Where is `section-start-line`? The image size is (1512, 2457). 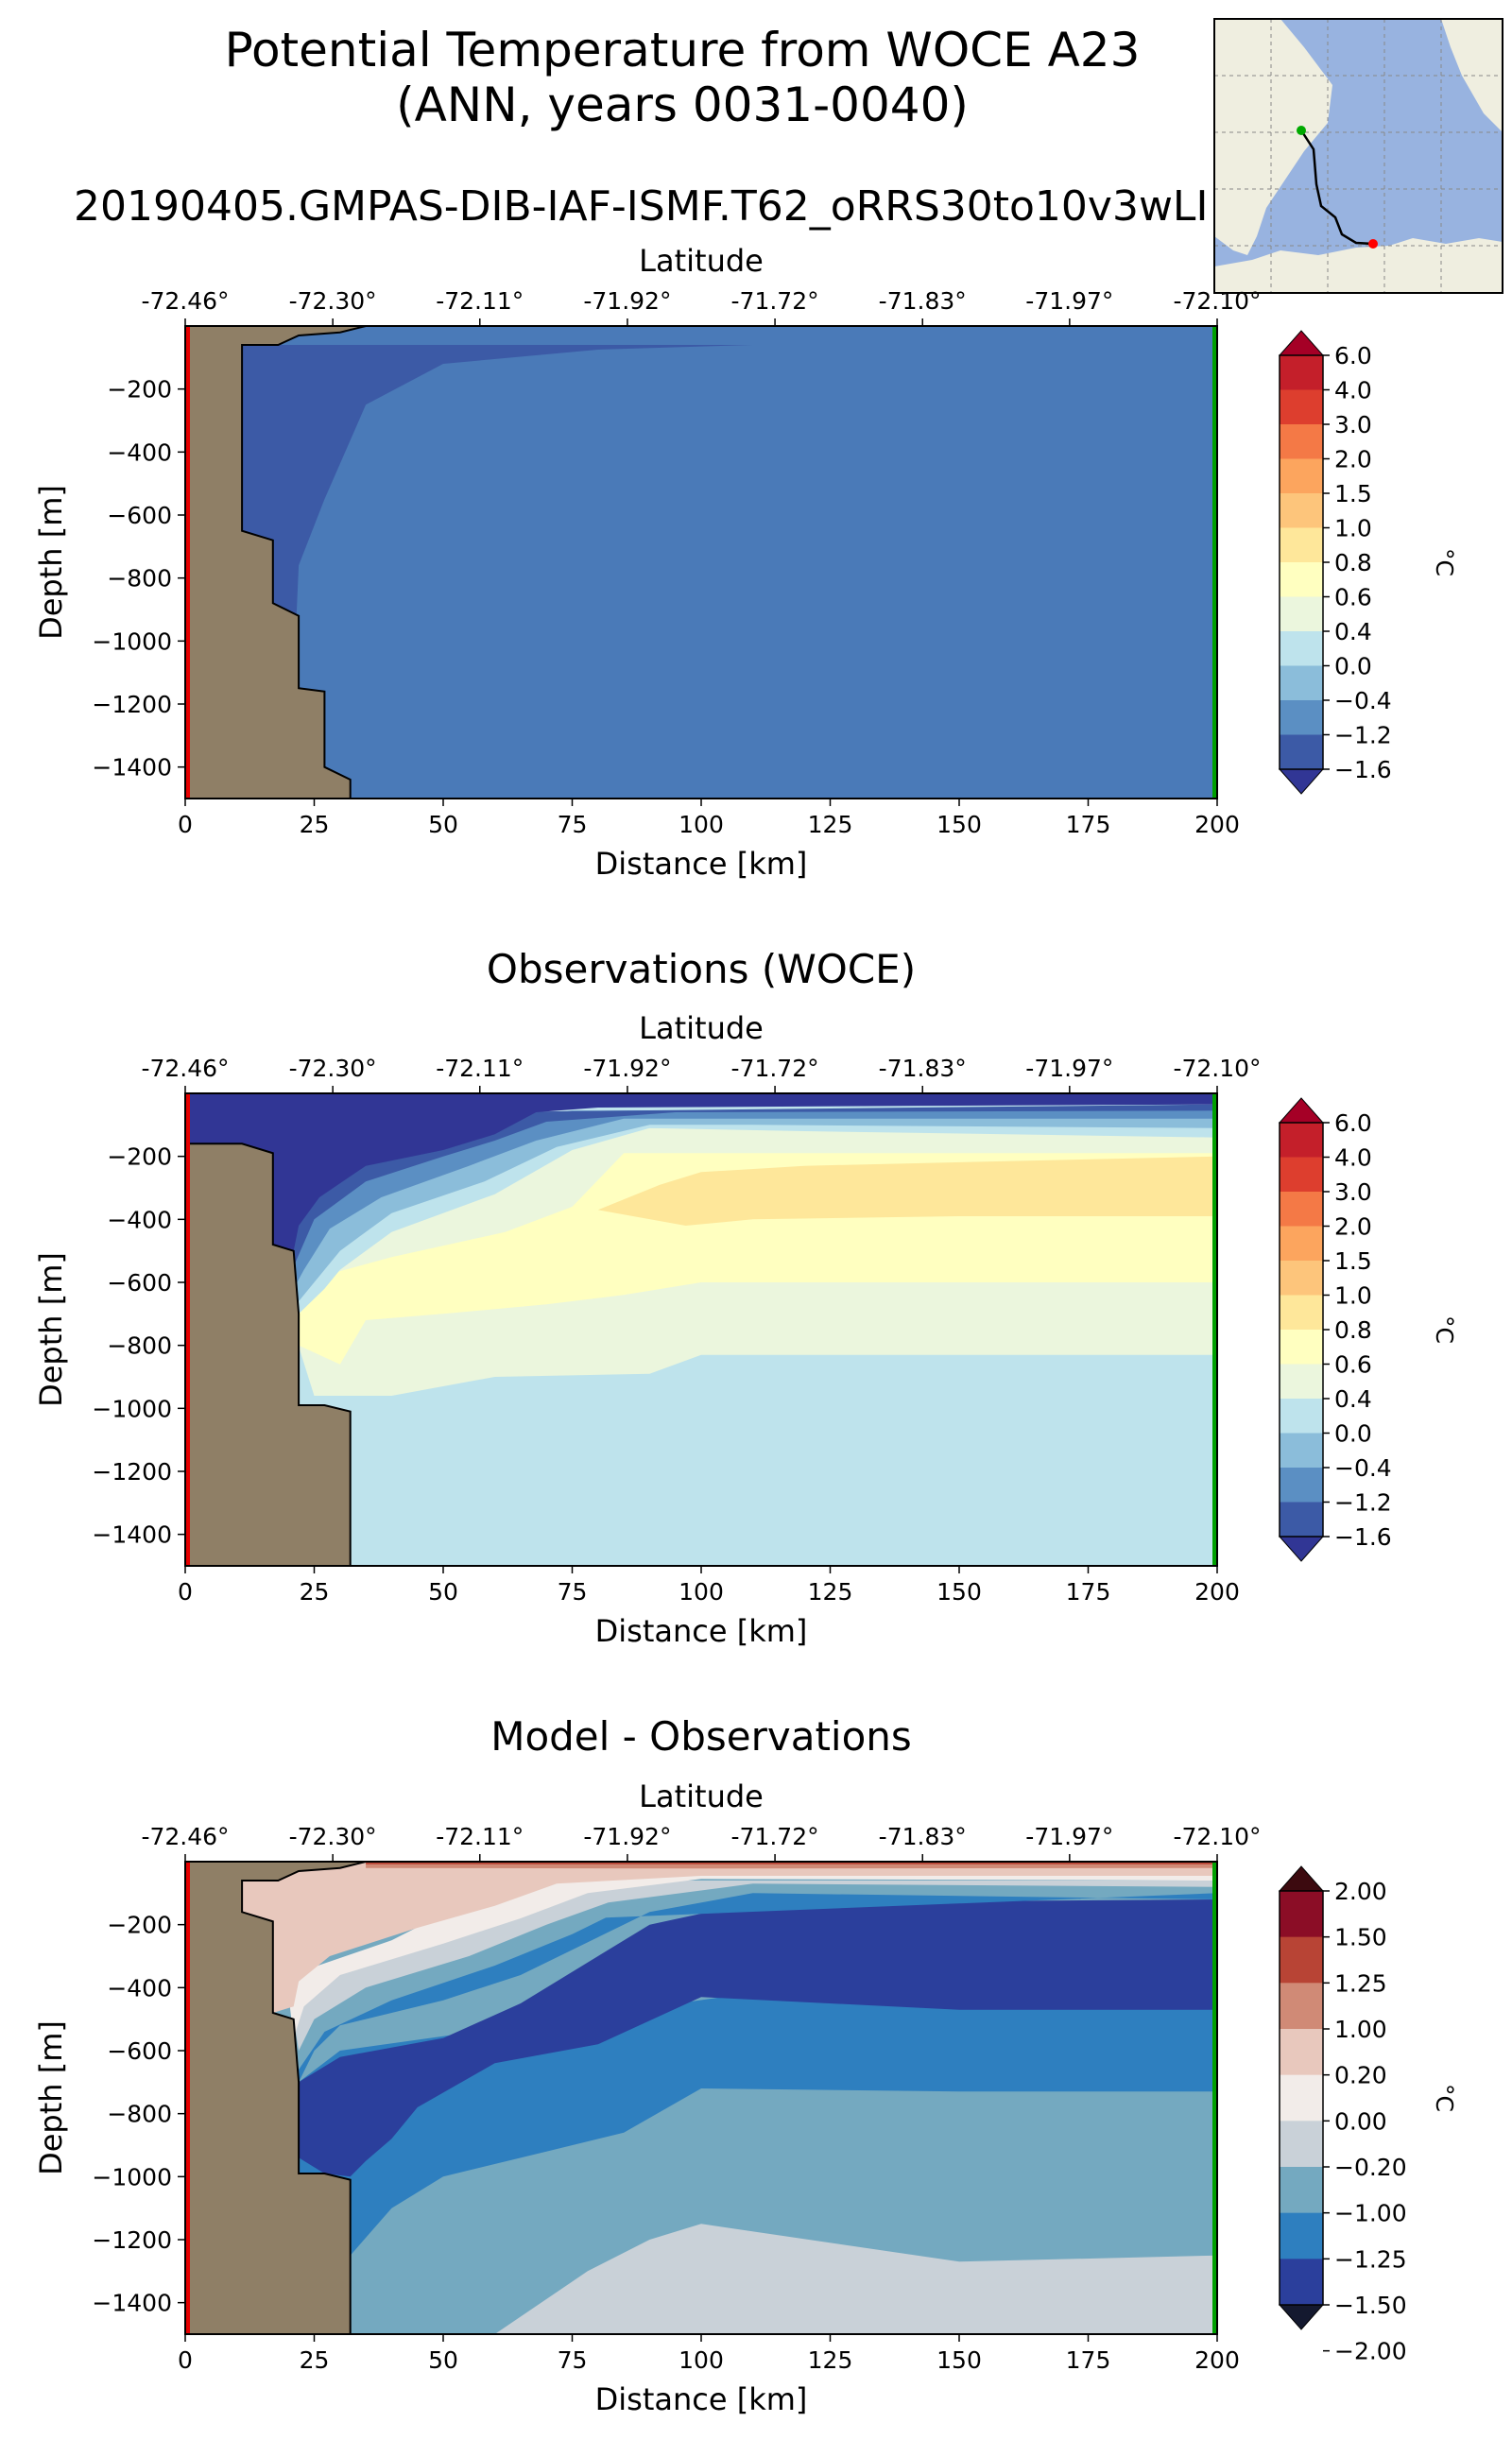 section-start-line is located at coordinates (187, 2098).